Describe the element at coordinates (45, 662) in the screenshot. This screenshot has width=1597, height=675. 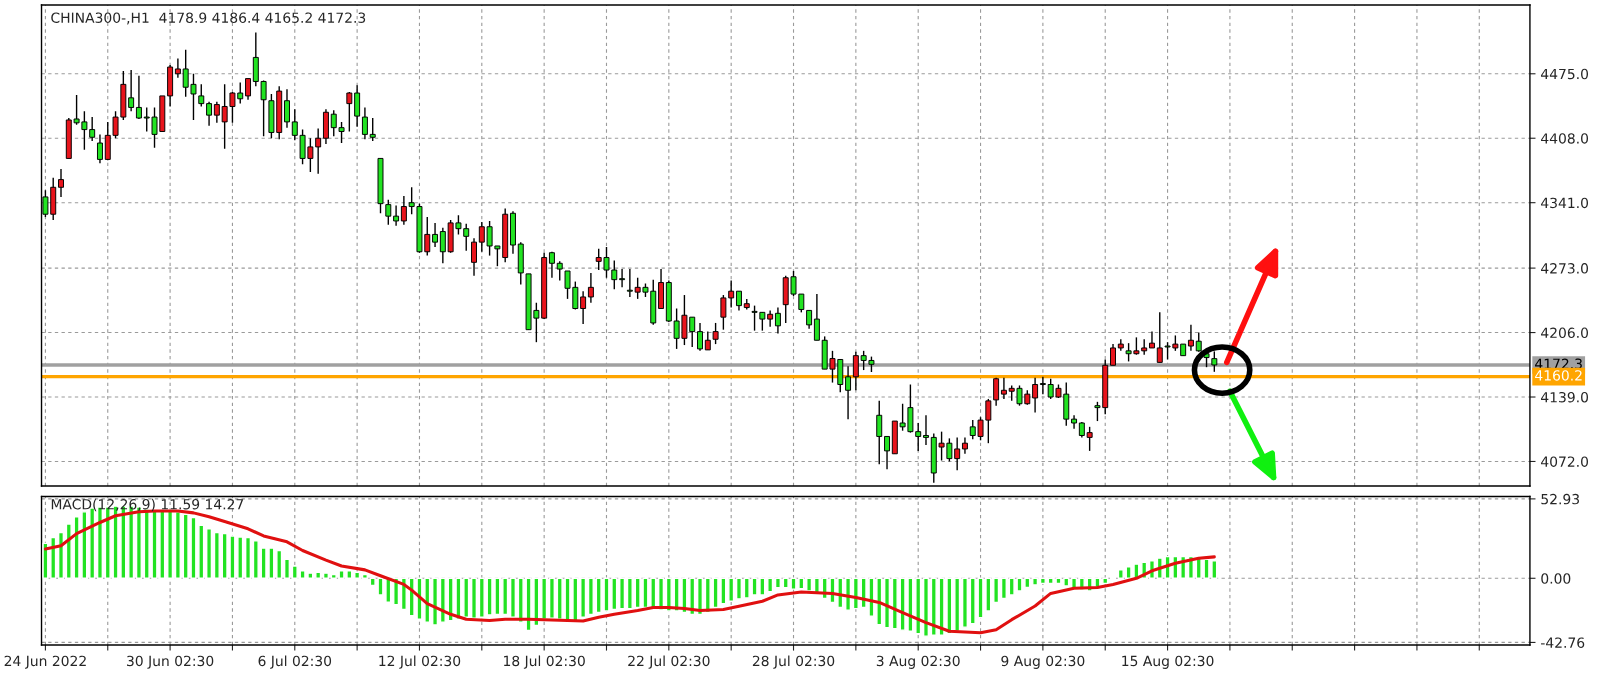
I see `x-tick-label: 24 Jun 2022` at that location.